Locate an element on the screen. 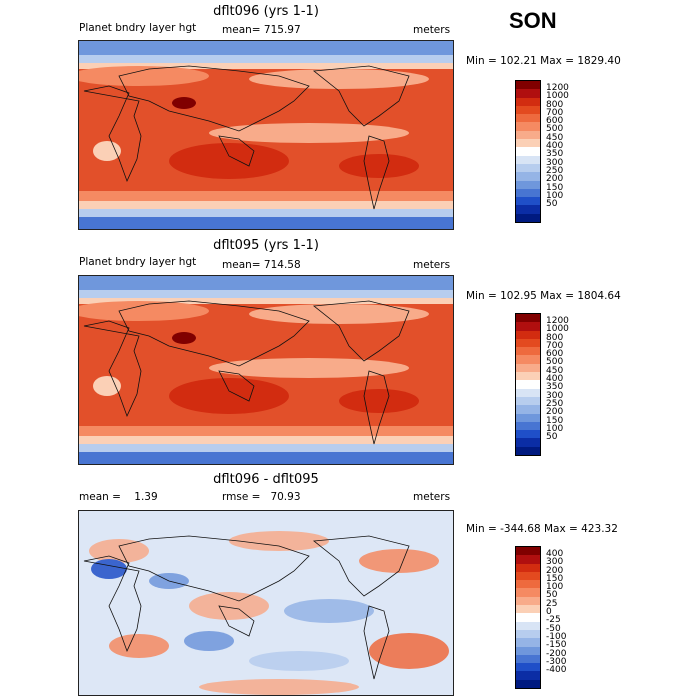 The height and width of the screenshot is (700, 700). panel1-minmax: Min = 102.21 Max = 1829.40 is located at coordinates (543, 61).